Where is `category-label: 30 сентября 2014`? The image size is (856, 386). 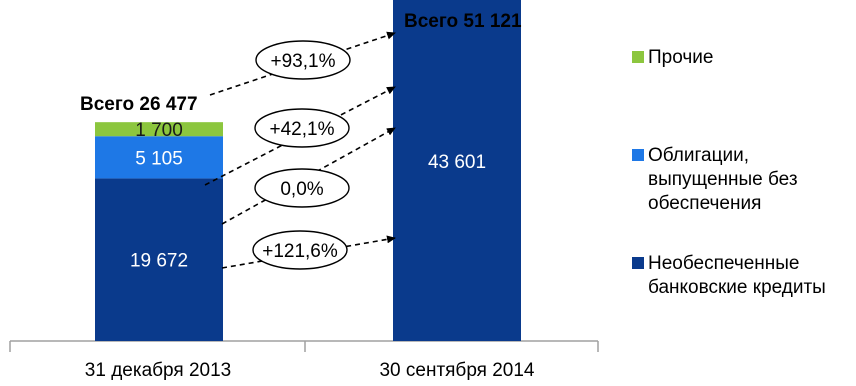
category-label: 30 сентября 2014 is located at coordinates (456, 370).